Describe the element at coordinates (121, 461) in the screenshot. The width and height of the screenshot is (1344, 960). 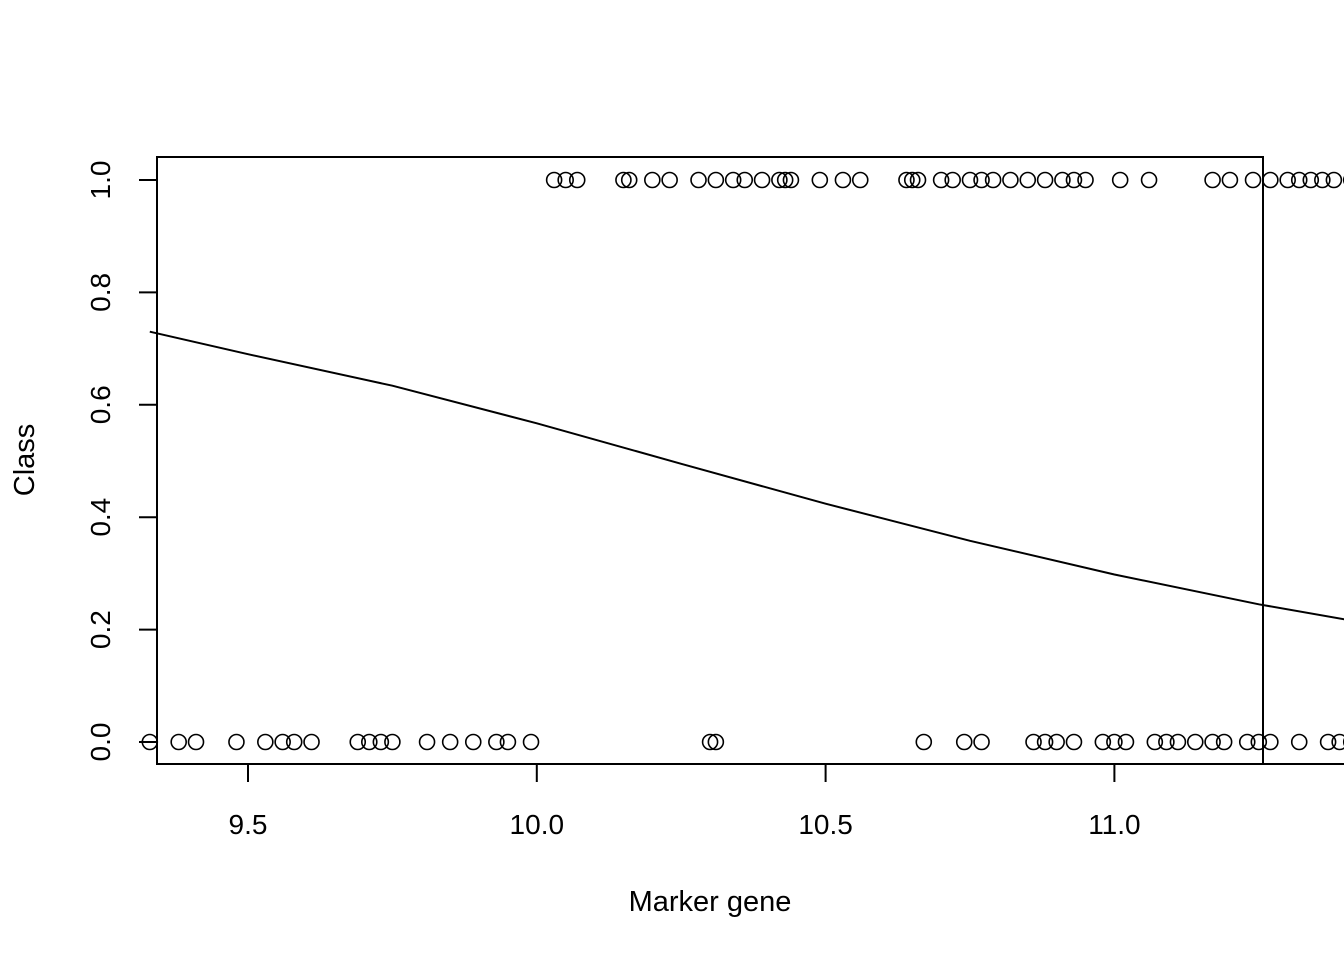
I see `y-axis: 0.0 0.2 0.4 0.6 0.8 1.0` at that location.